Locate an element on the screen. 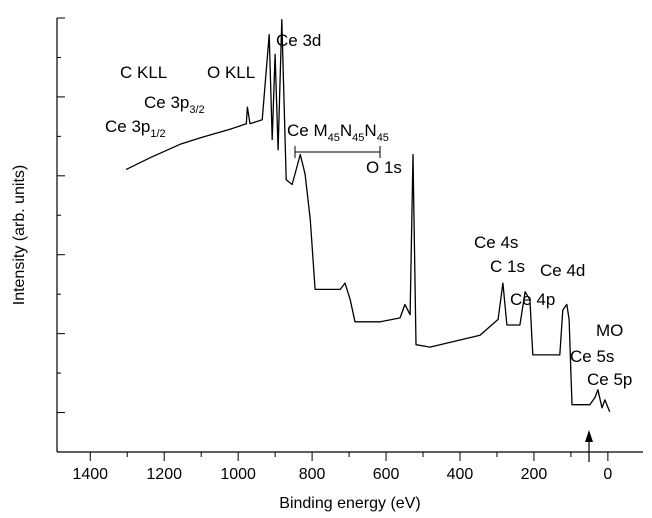 The width and height of the screenshot is (652, 518). annotation-text: Ce 4s is located at coordinates (496, 242).